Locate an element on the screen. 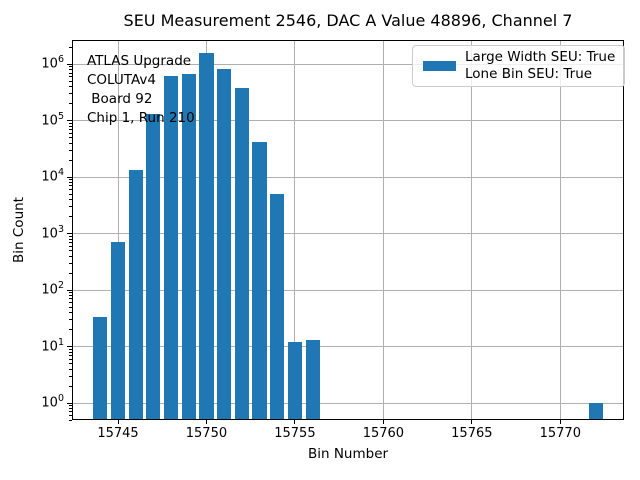 This screenshot has width=640, height=480. x-tick-label: 15770 is located at coordinates (560, 433).